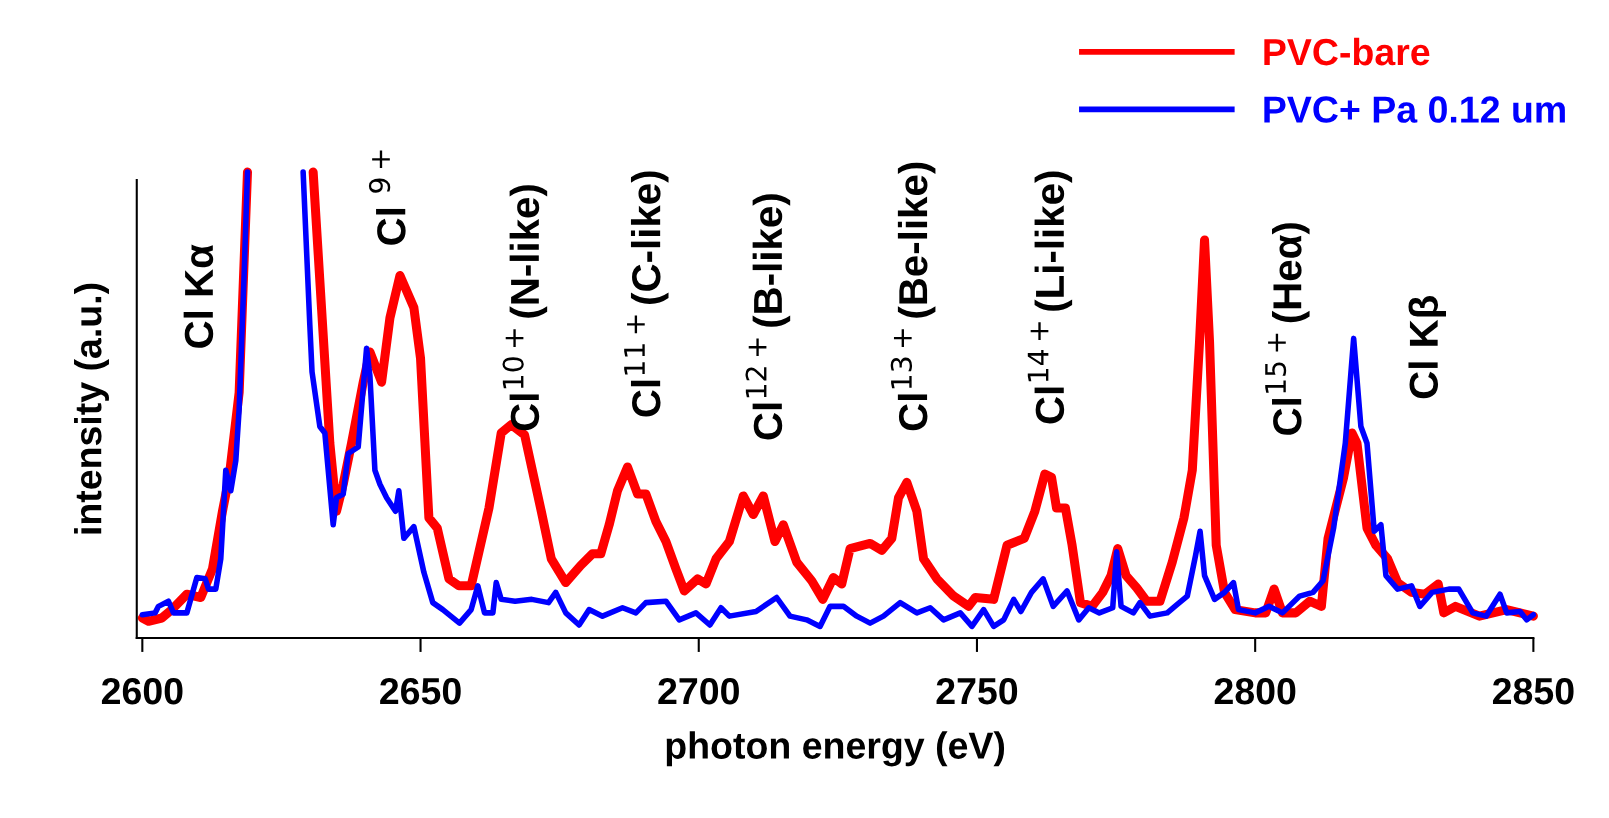 This screenshot has width=1609, height=818. I want to click on legend-label: PVC+ Pa 0.12 um, so click(1414, 109).